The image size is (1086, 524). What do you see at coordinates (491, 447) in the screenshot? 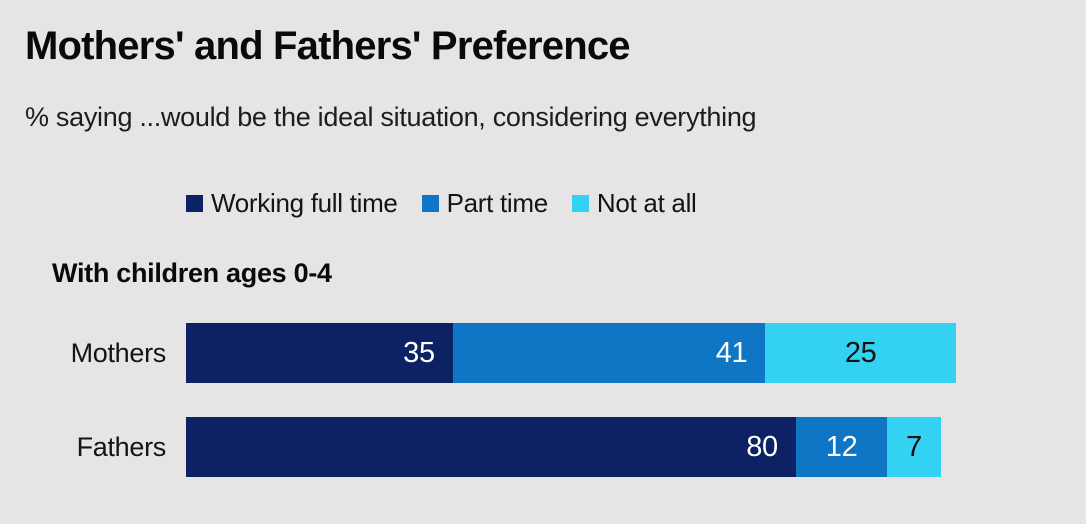
I see `bar-segment-fathers-working-full-time: 80` at bounding box center [491, 447].